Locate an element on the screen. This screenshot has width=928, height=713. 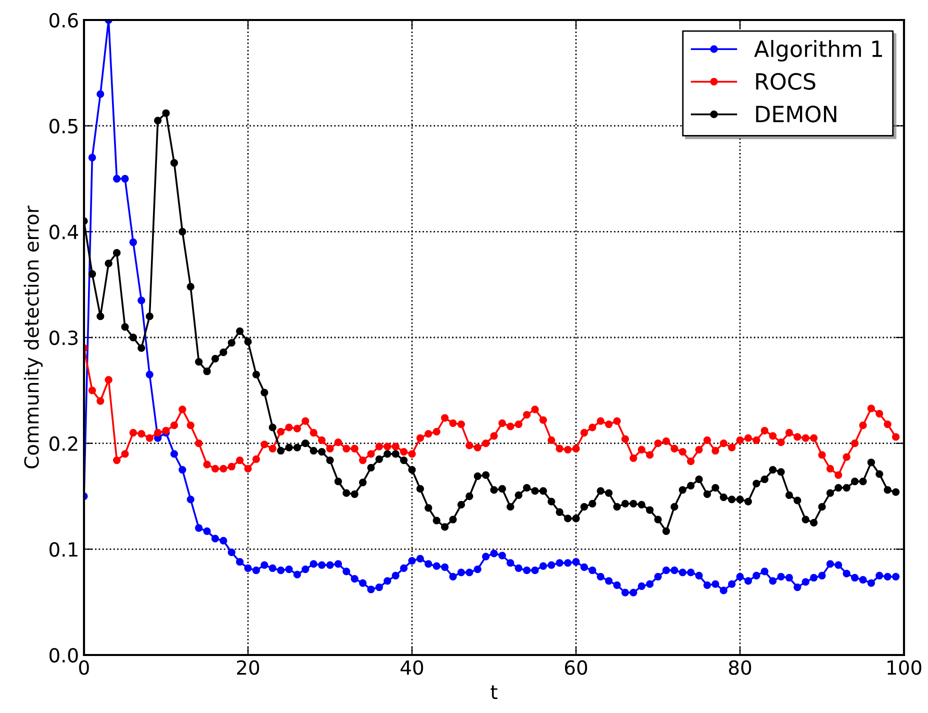
y-tick-label: 0.2 is located at coordinates (64, 443).